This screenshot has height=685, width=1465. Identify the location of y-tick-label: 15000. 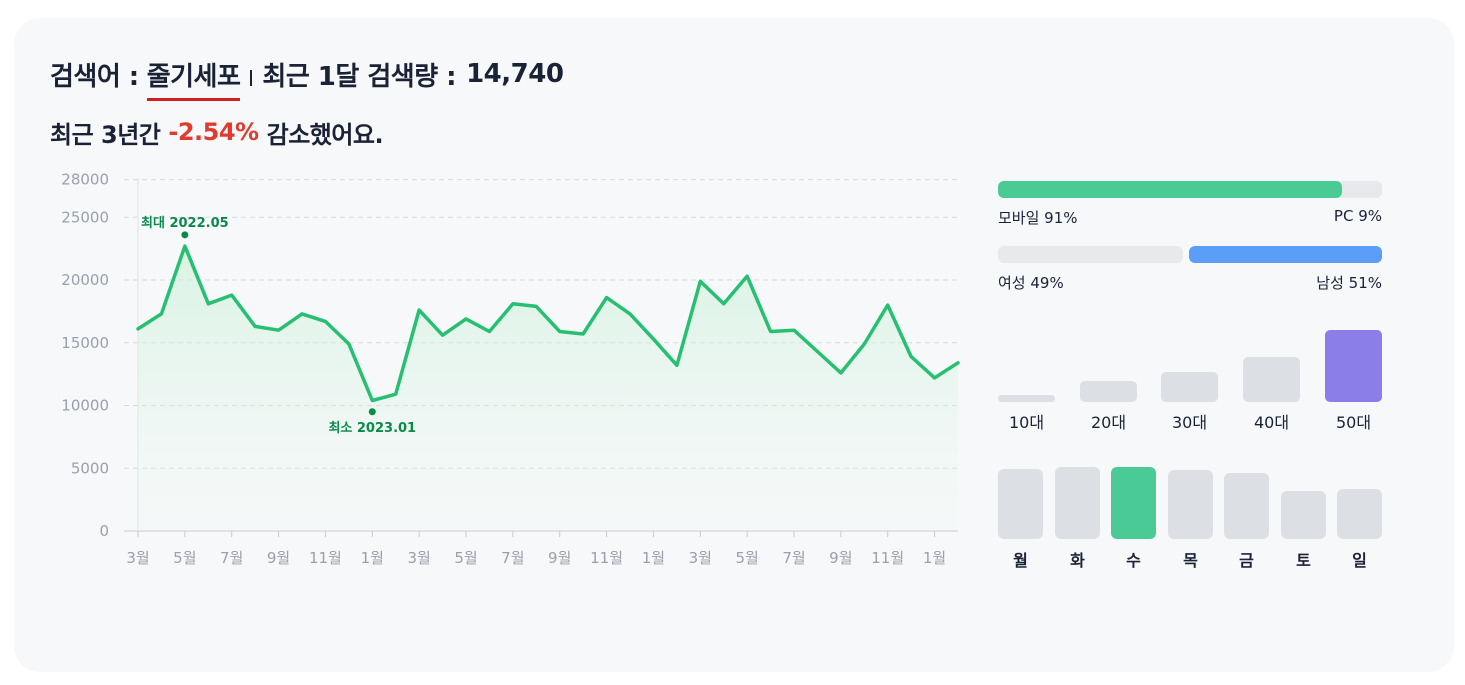
(85, 343).